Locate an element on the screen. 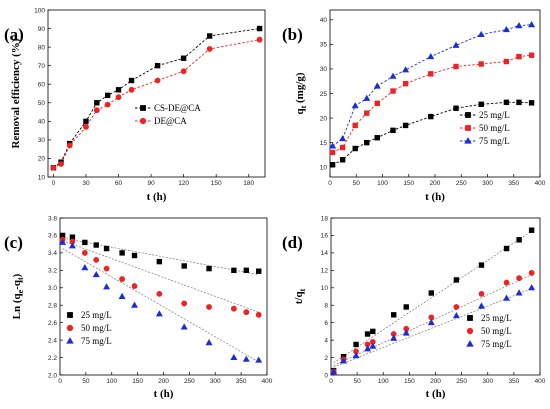  x-tick-label: 200 is located at coordinates (163, 381).